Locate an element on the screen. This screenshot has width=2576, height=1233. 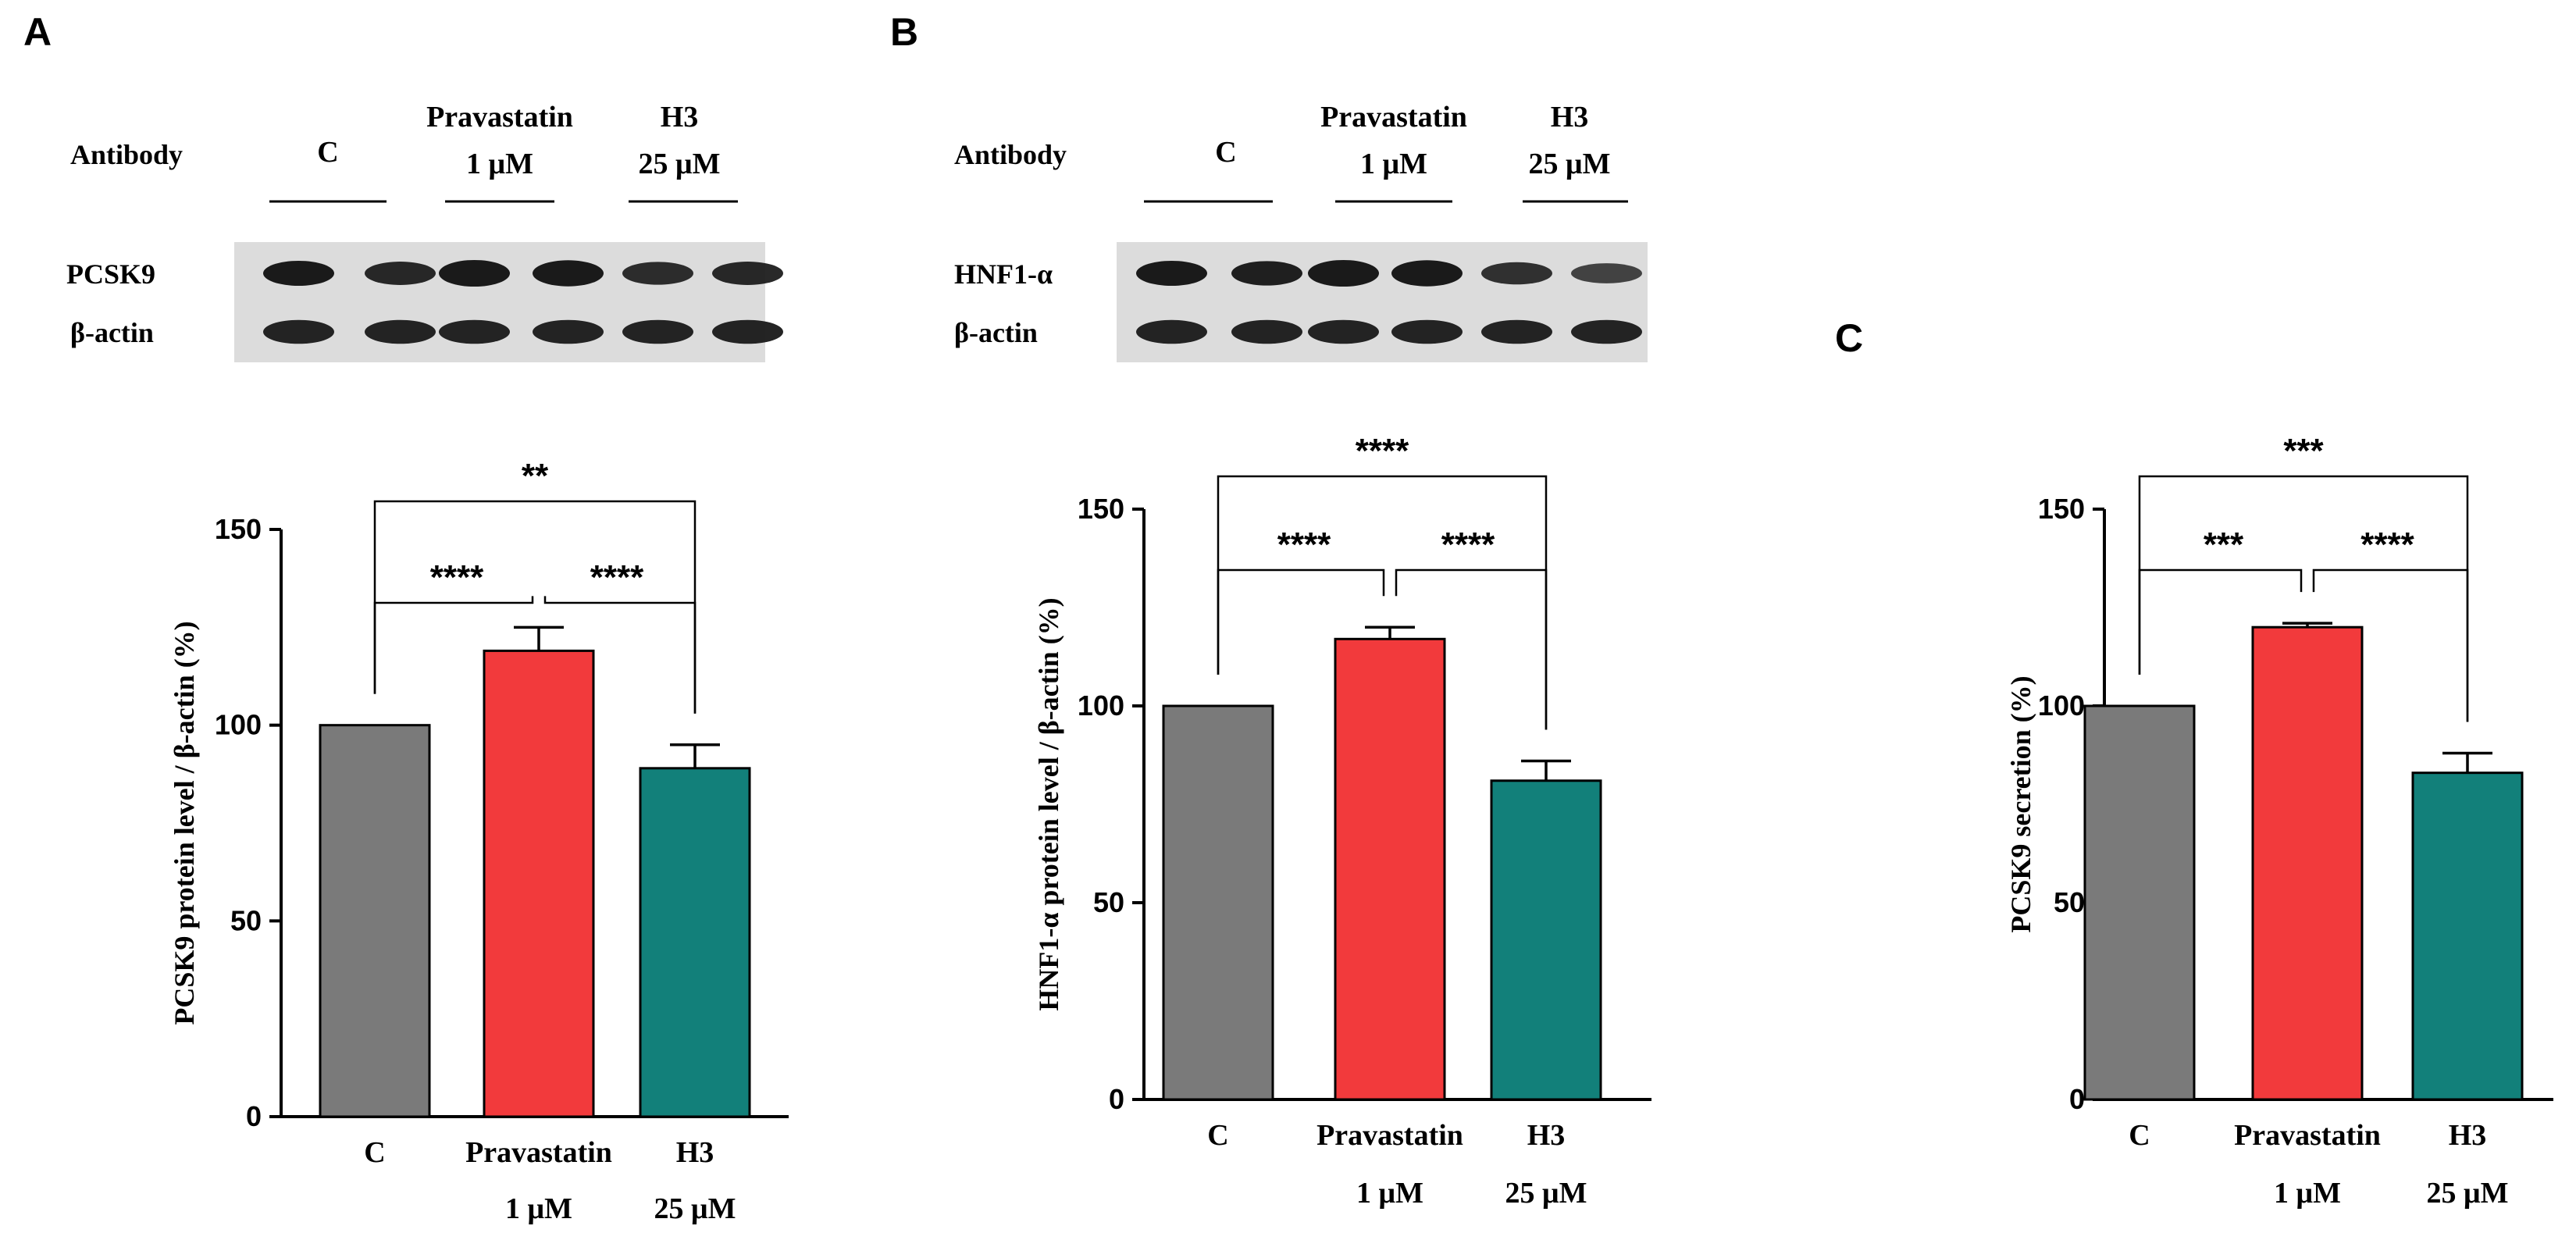
blot-row-label: HNF1-α is located at coordinates (1003, 274).